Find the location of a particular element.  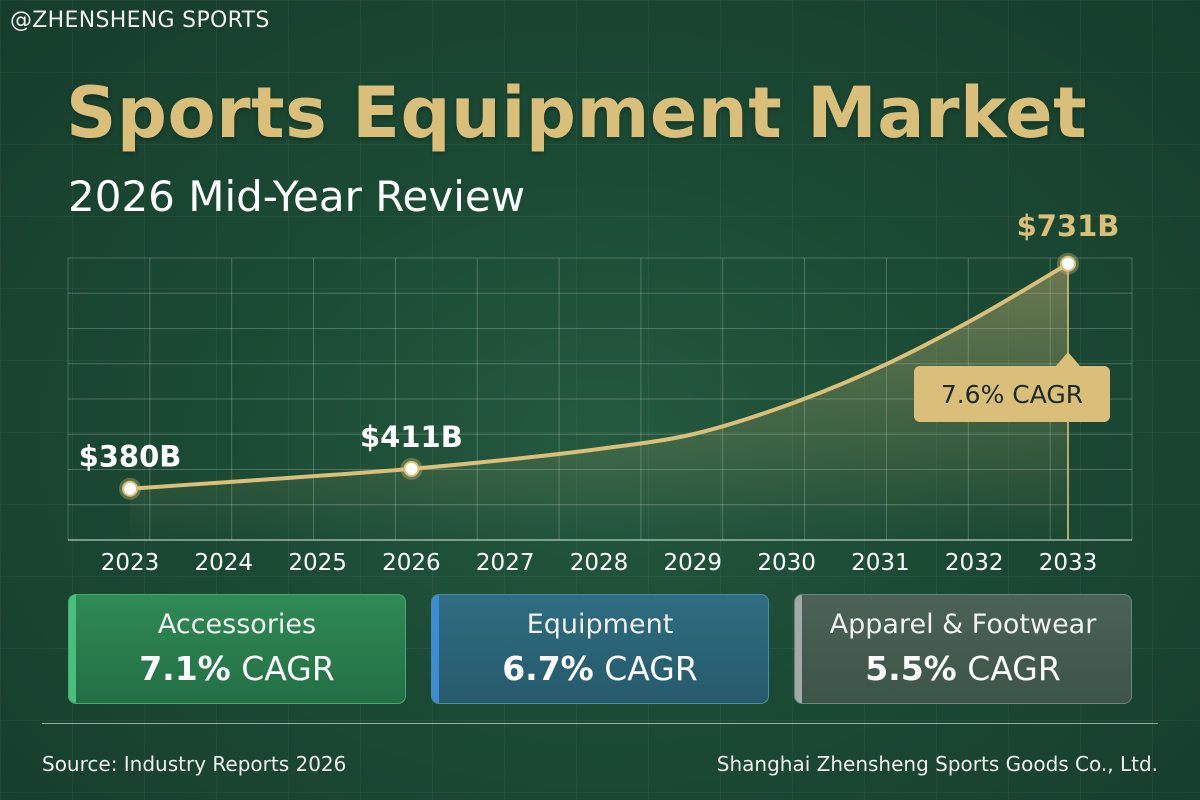

x-tick-label: 2031 is located at coordinates (880, 563).